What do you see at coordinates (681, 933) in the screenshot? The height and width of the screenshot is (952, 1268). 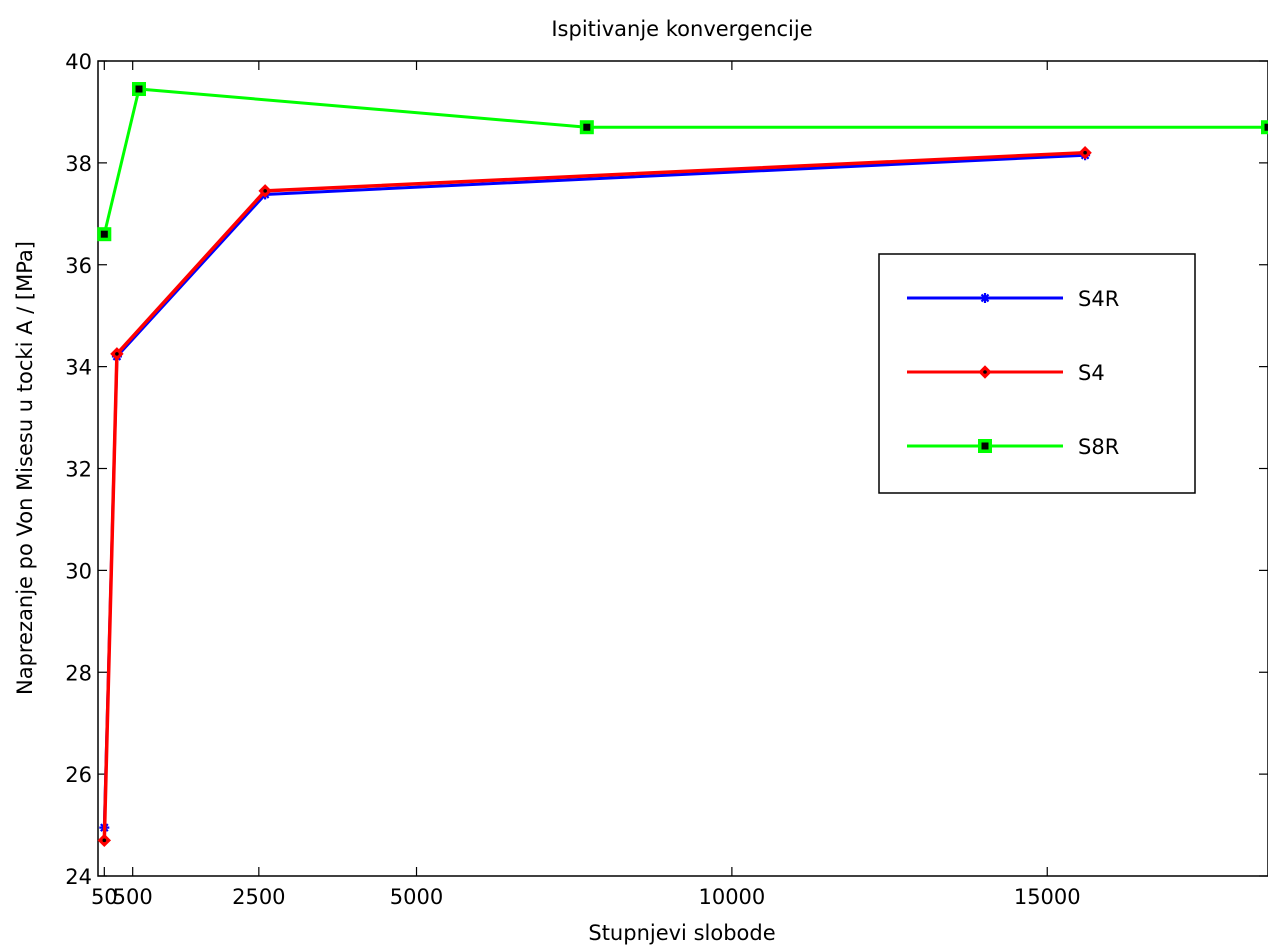 I see `x-axis-label: Stupnjevi slobode` at bounding box center [681, 933].